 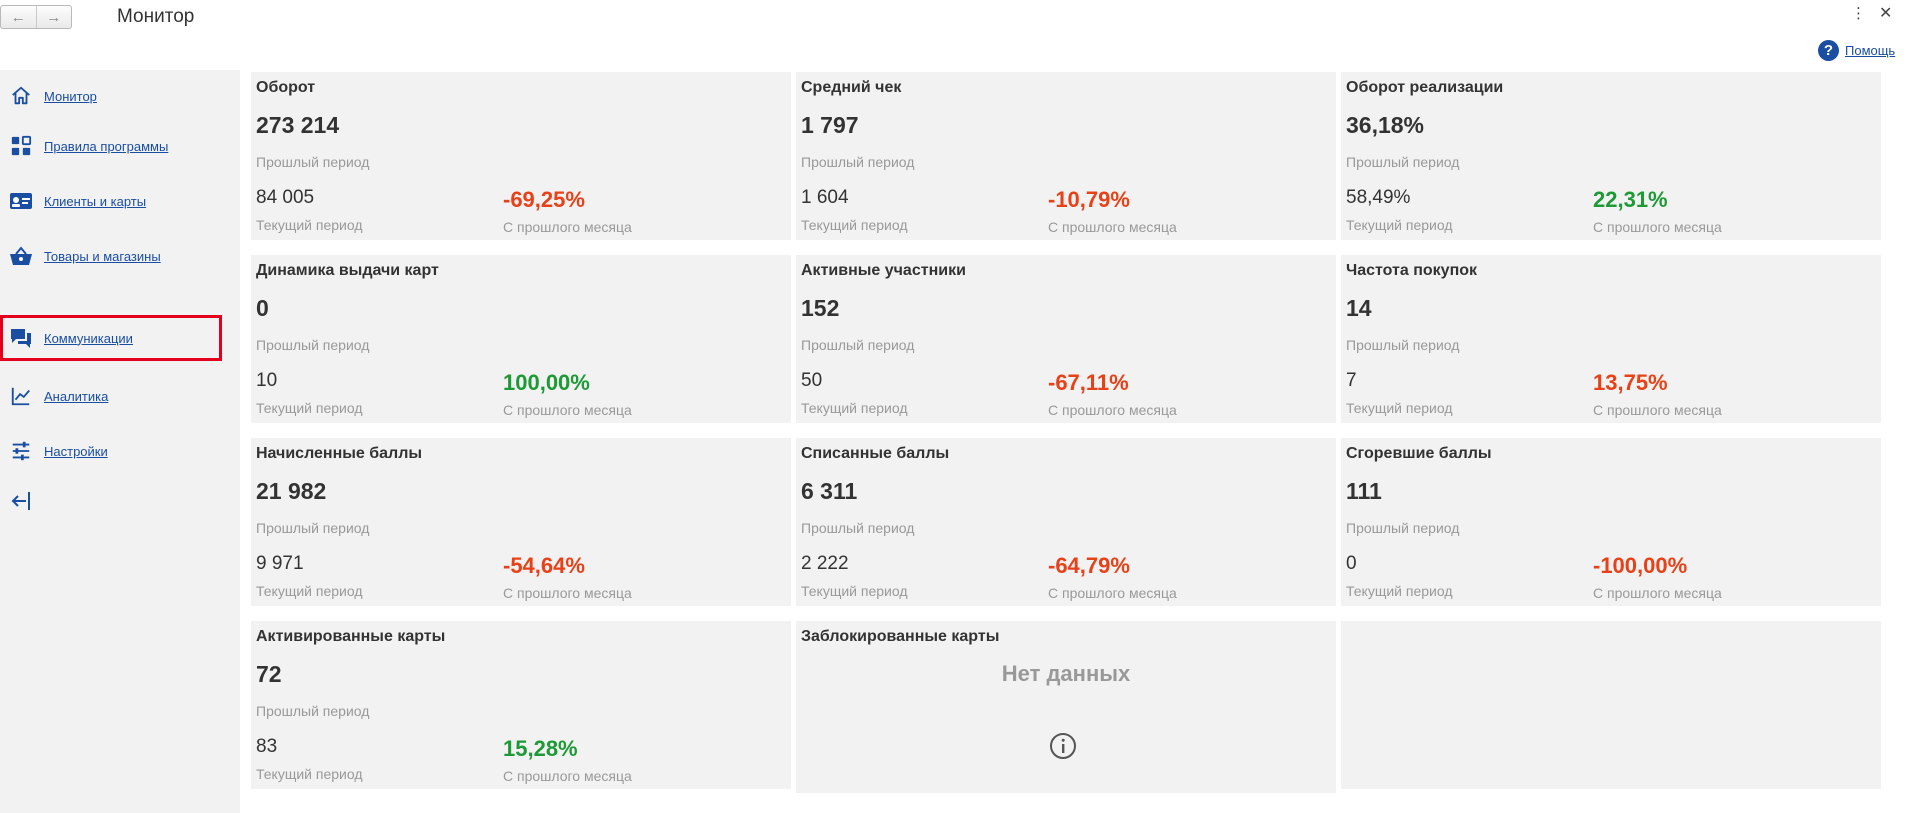 What do you see at coordinates (1063, 746) in the screenshot?
I see `info-circle-icon` at bounding box center [1063, 746].